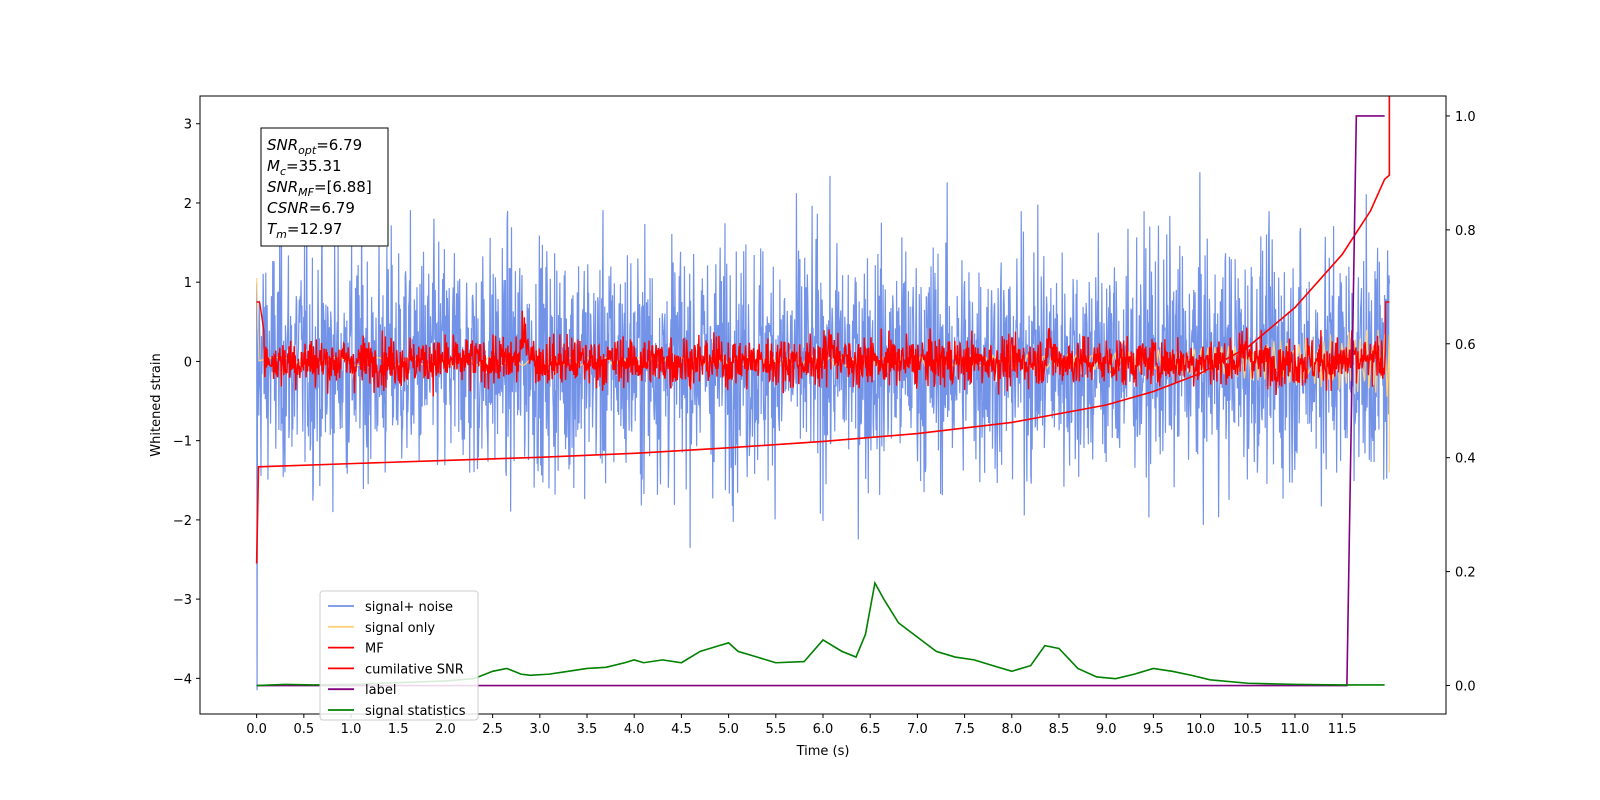 The height and width of the screenshot is (800, 1600). Describe the element at coordinates (539, 729) in the screenshot. I see `x-tick-label: 3.0` at that location.